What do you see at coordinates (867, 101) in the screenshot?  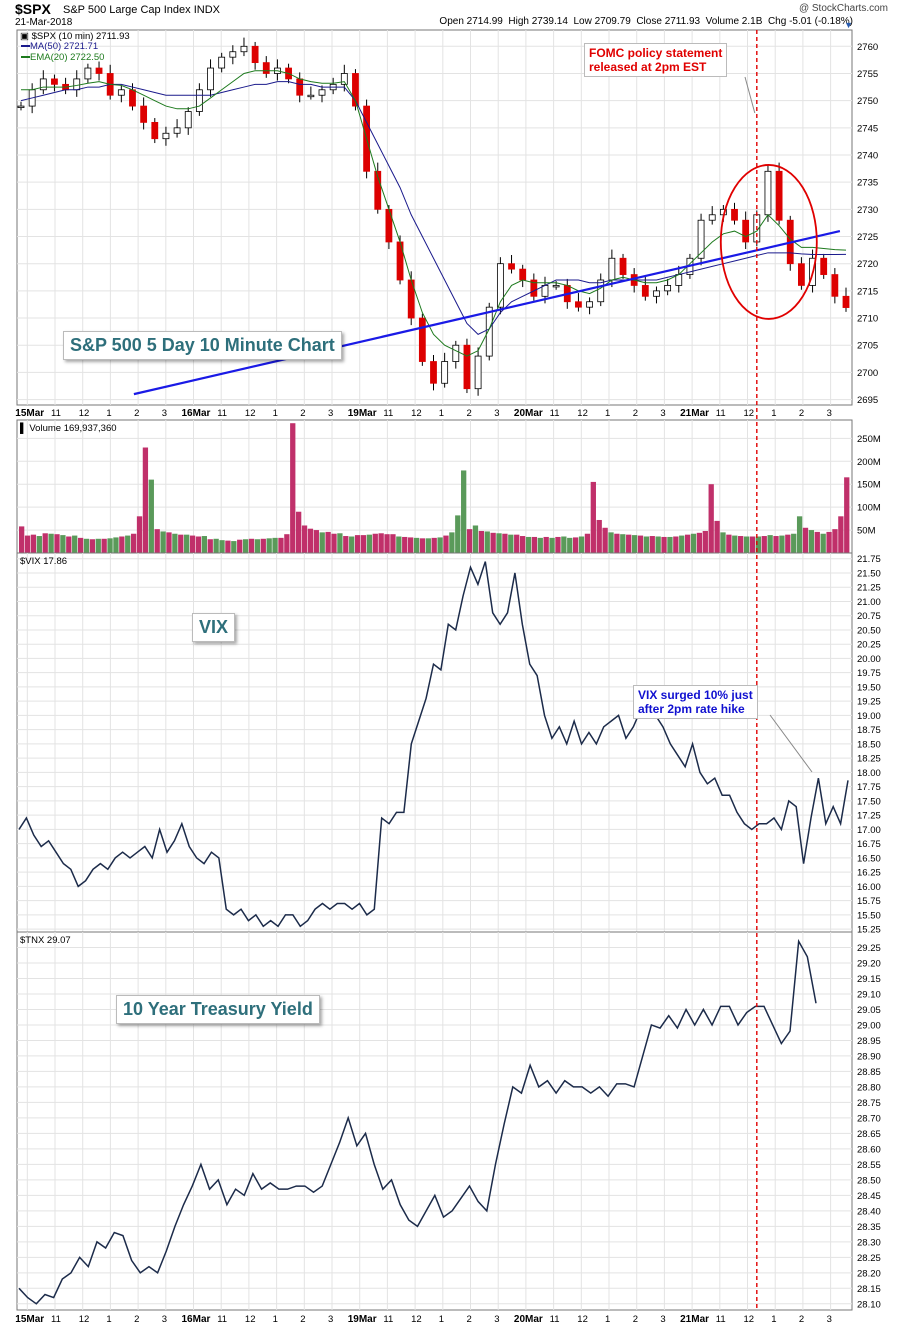 I see `spx-y-tick-label: 2750` at bounding box center [867, 101].